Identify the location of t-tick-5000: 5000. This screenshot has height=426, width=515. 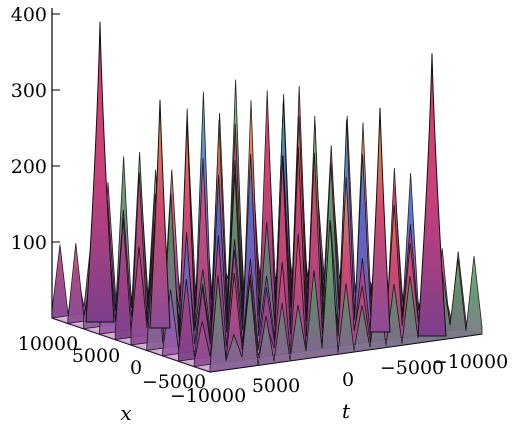
(276, 386).